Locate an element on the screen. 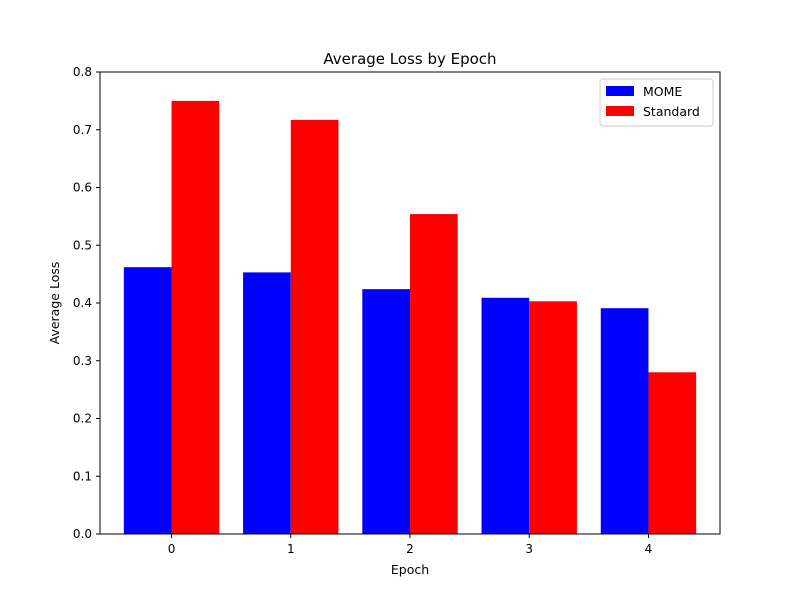  x-axis: 0 1 2 3 4 is located at coordinates (410, 545).